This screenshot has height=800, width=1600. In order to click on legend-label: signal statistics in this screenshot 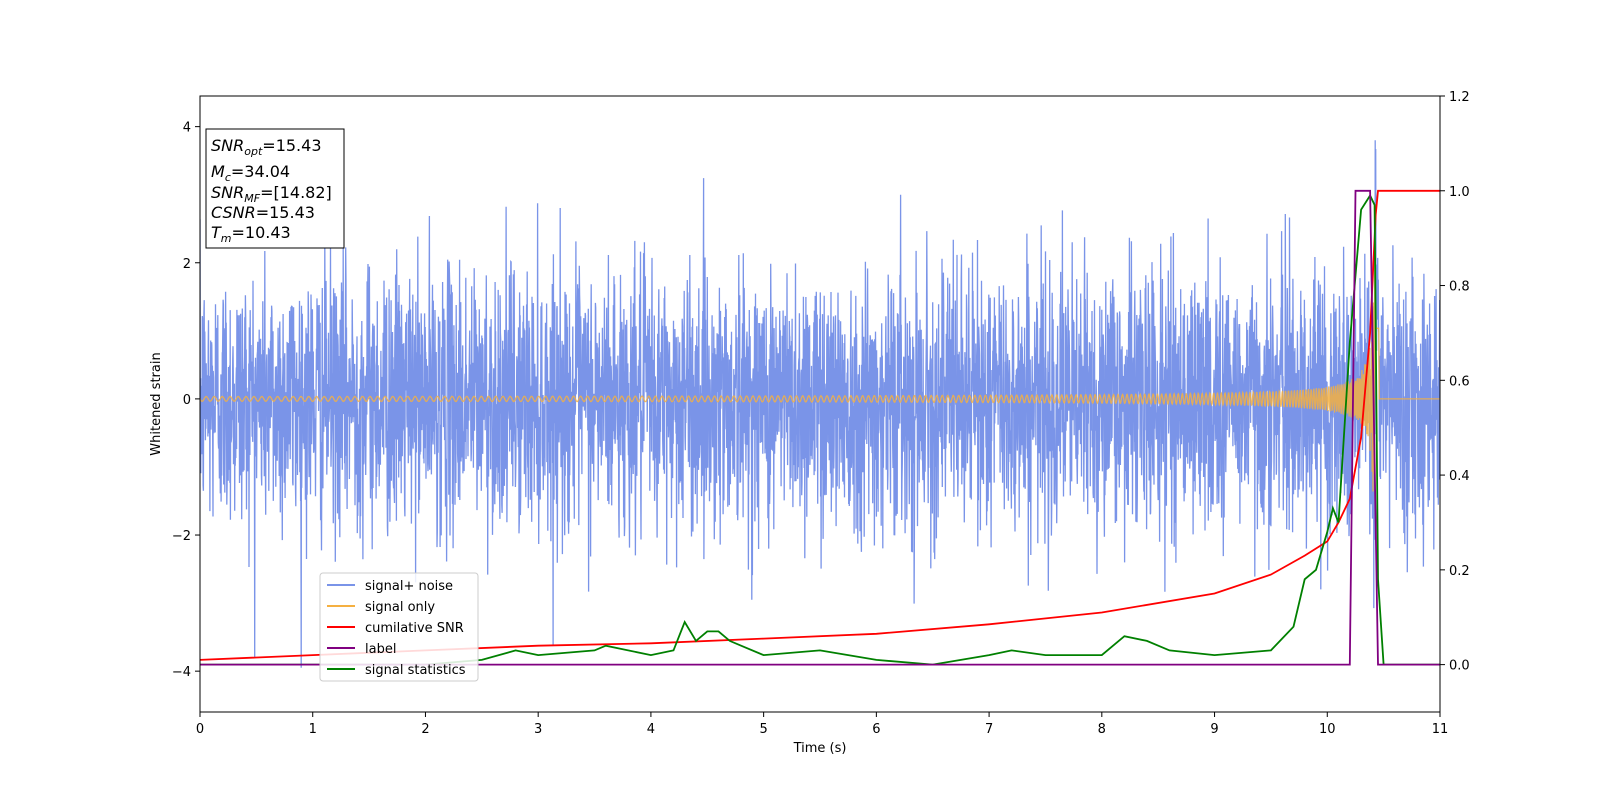, I will do `click(415, 670)`.